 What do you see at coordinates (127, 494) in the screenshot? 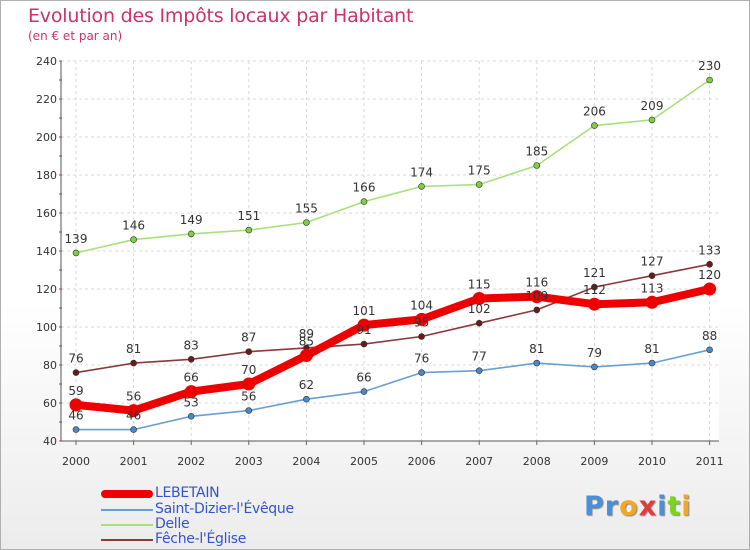
I see `legend-swatch-lebetain` at bounding box center [127, 494].